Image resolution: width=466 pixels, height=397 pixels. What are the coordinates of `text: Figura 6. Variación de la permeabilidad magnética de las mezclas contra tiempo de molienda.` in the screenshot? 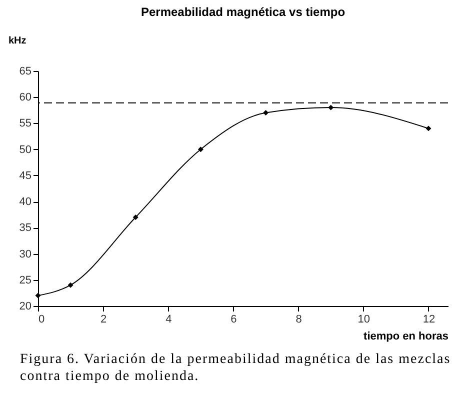 It's located at (236, 368).